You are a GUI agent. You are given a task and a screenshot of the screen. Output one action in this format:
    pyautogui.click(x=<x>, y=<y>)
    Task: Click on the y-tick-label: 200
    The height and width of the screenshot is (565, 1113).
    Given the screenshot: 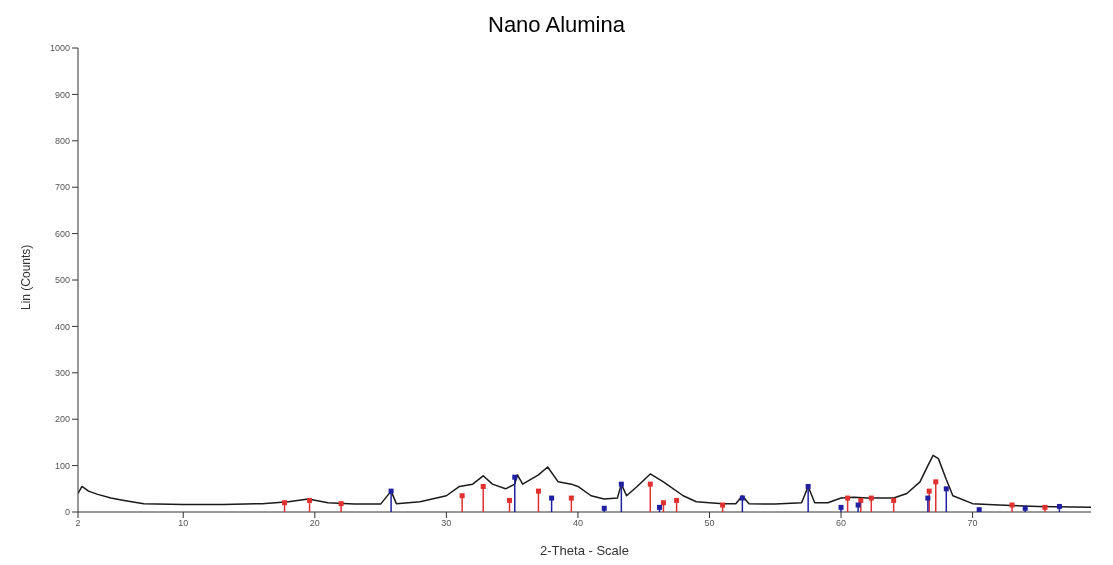 What is the action you would take?
    pyautogui.click(x=62, y=419)
    